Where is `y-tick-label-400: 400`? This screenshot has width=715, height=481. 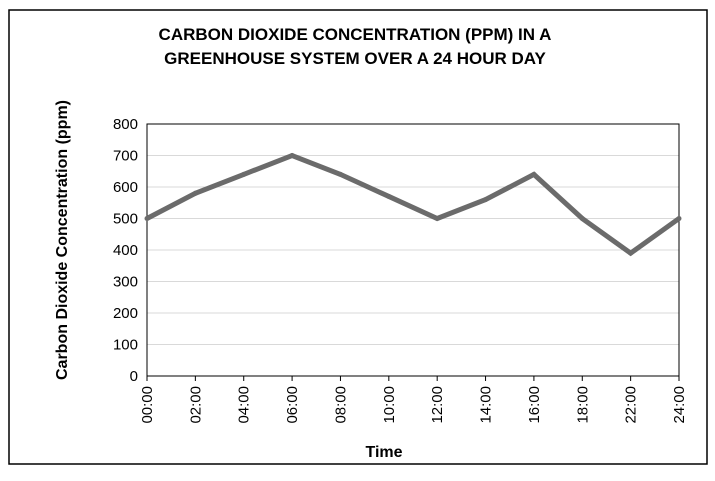 y-tick-label-400: 400 is located at coordinates (125, 250).